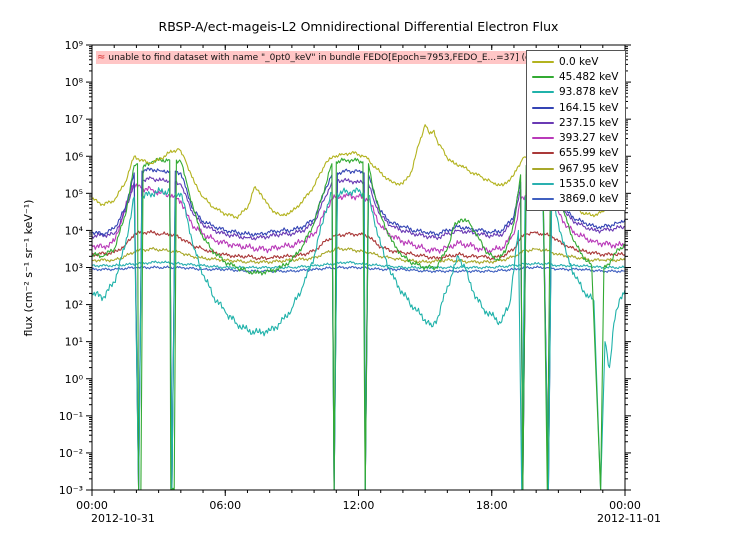  What do you see at coordinates (358, 269) in the screenshot?
I see `series-line-3869.0 keV` at bounding box center [358, 269].